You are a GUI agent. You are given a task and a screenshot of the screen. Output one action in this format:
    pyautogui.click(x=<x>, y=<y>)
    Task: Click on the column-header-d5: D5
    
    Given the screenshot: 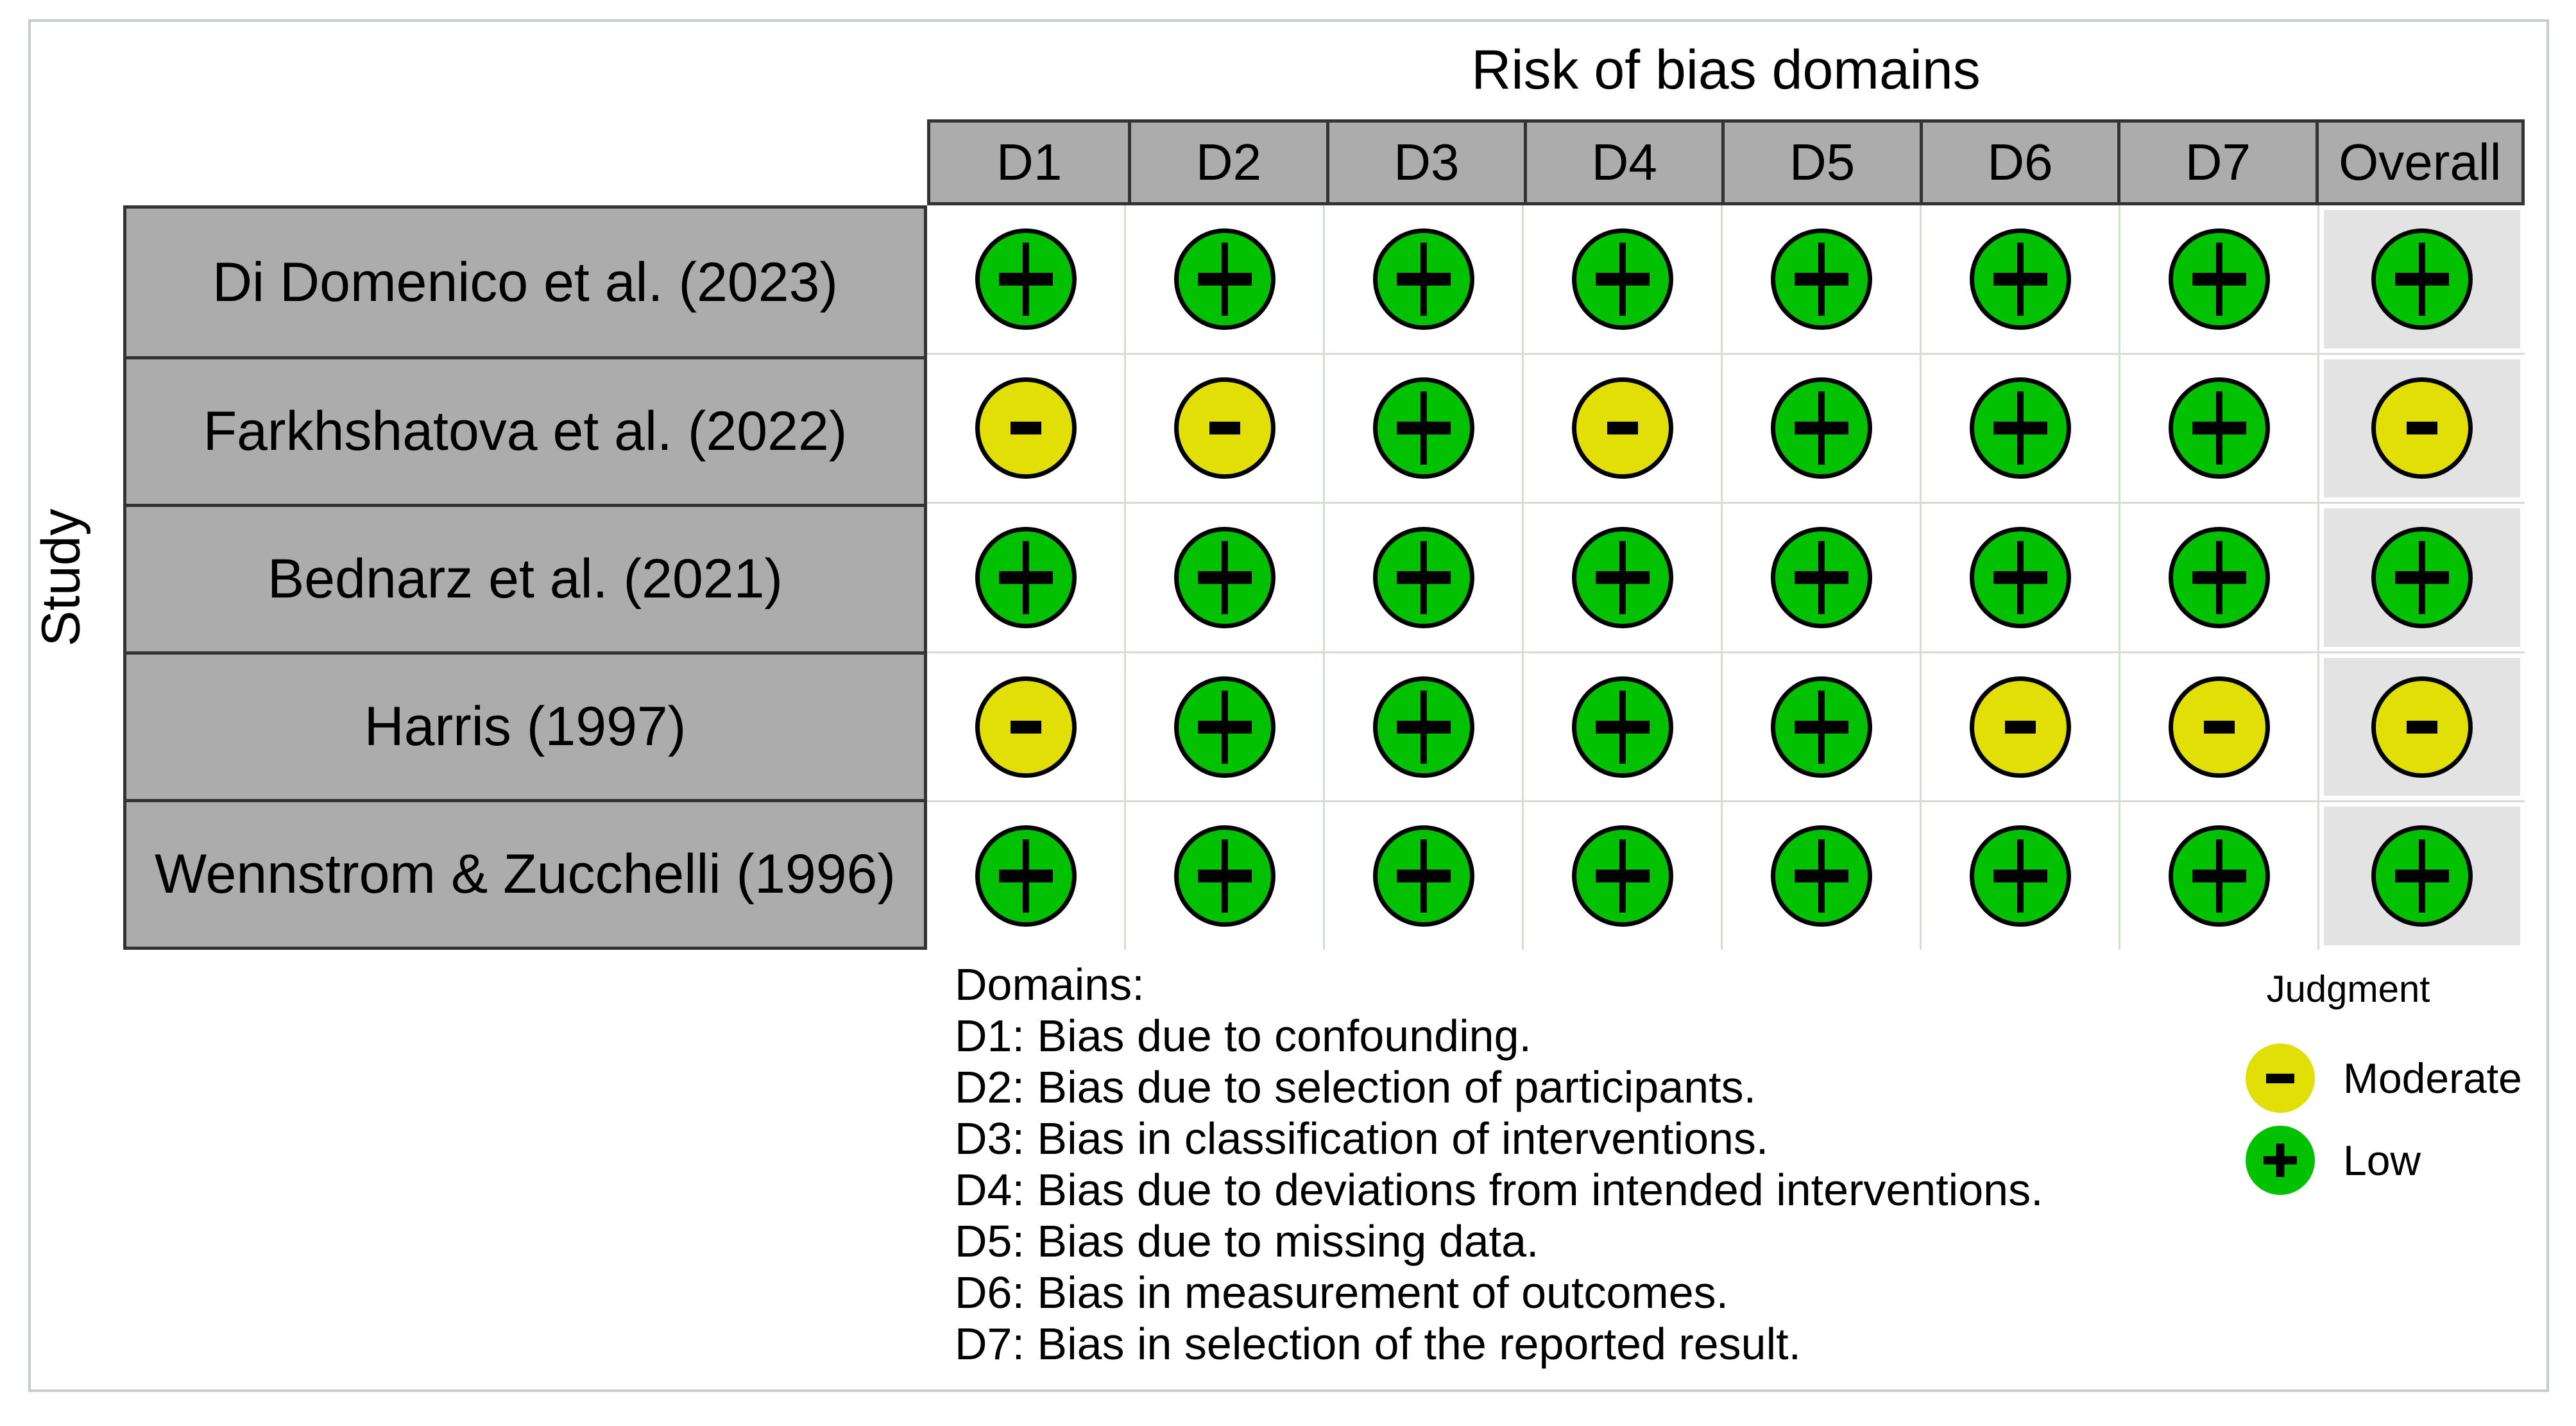 What is the action you would take?
    pyautogui.click(x=1820, y=162)
    